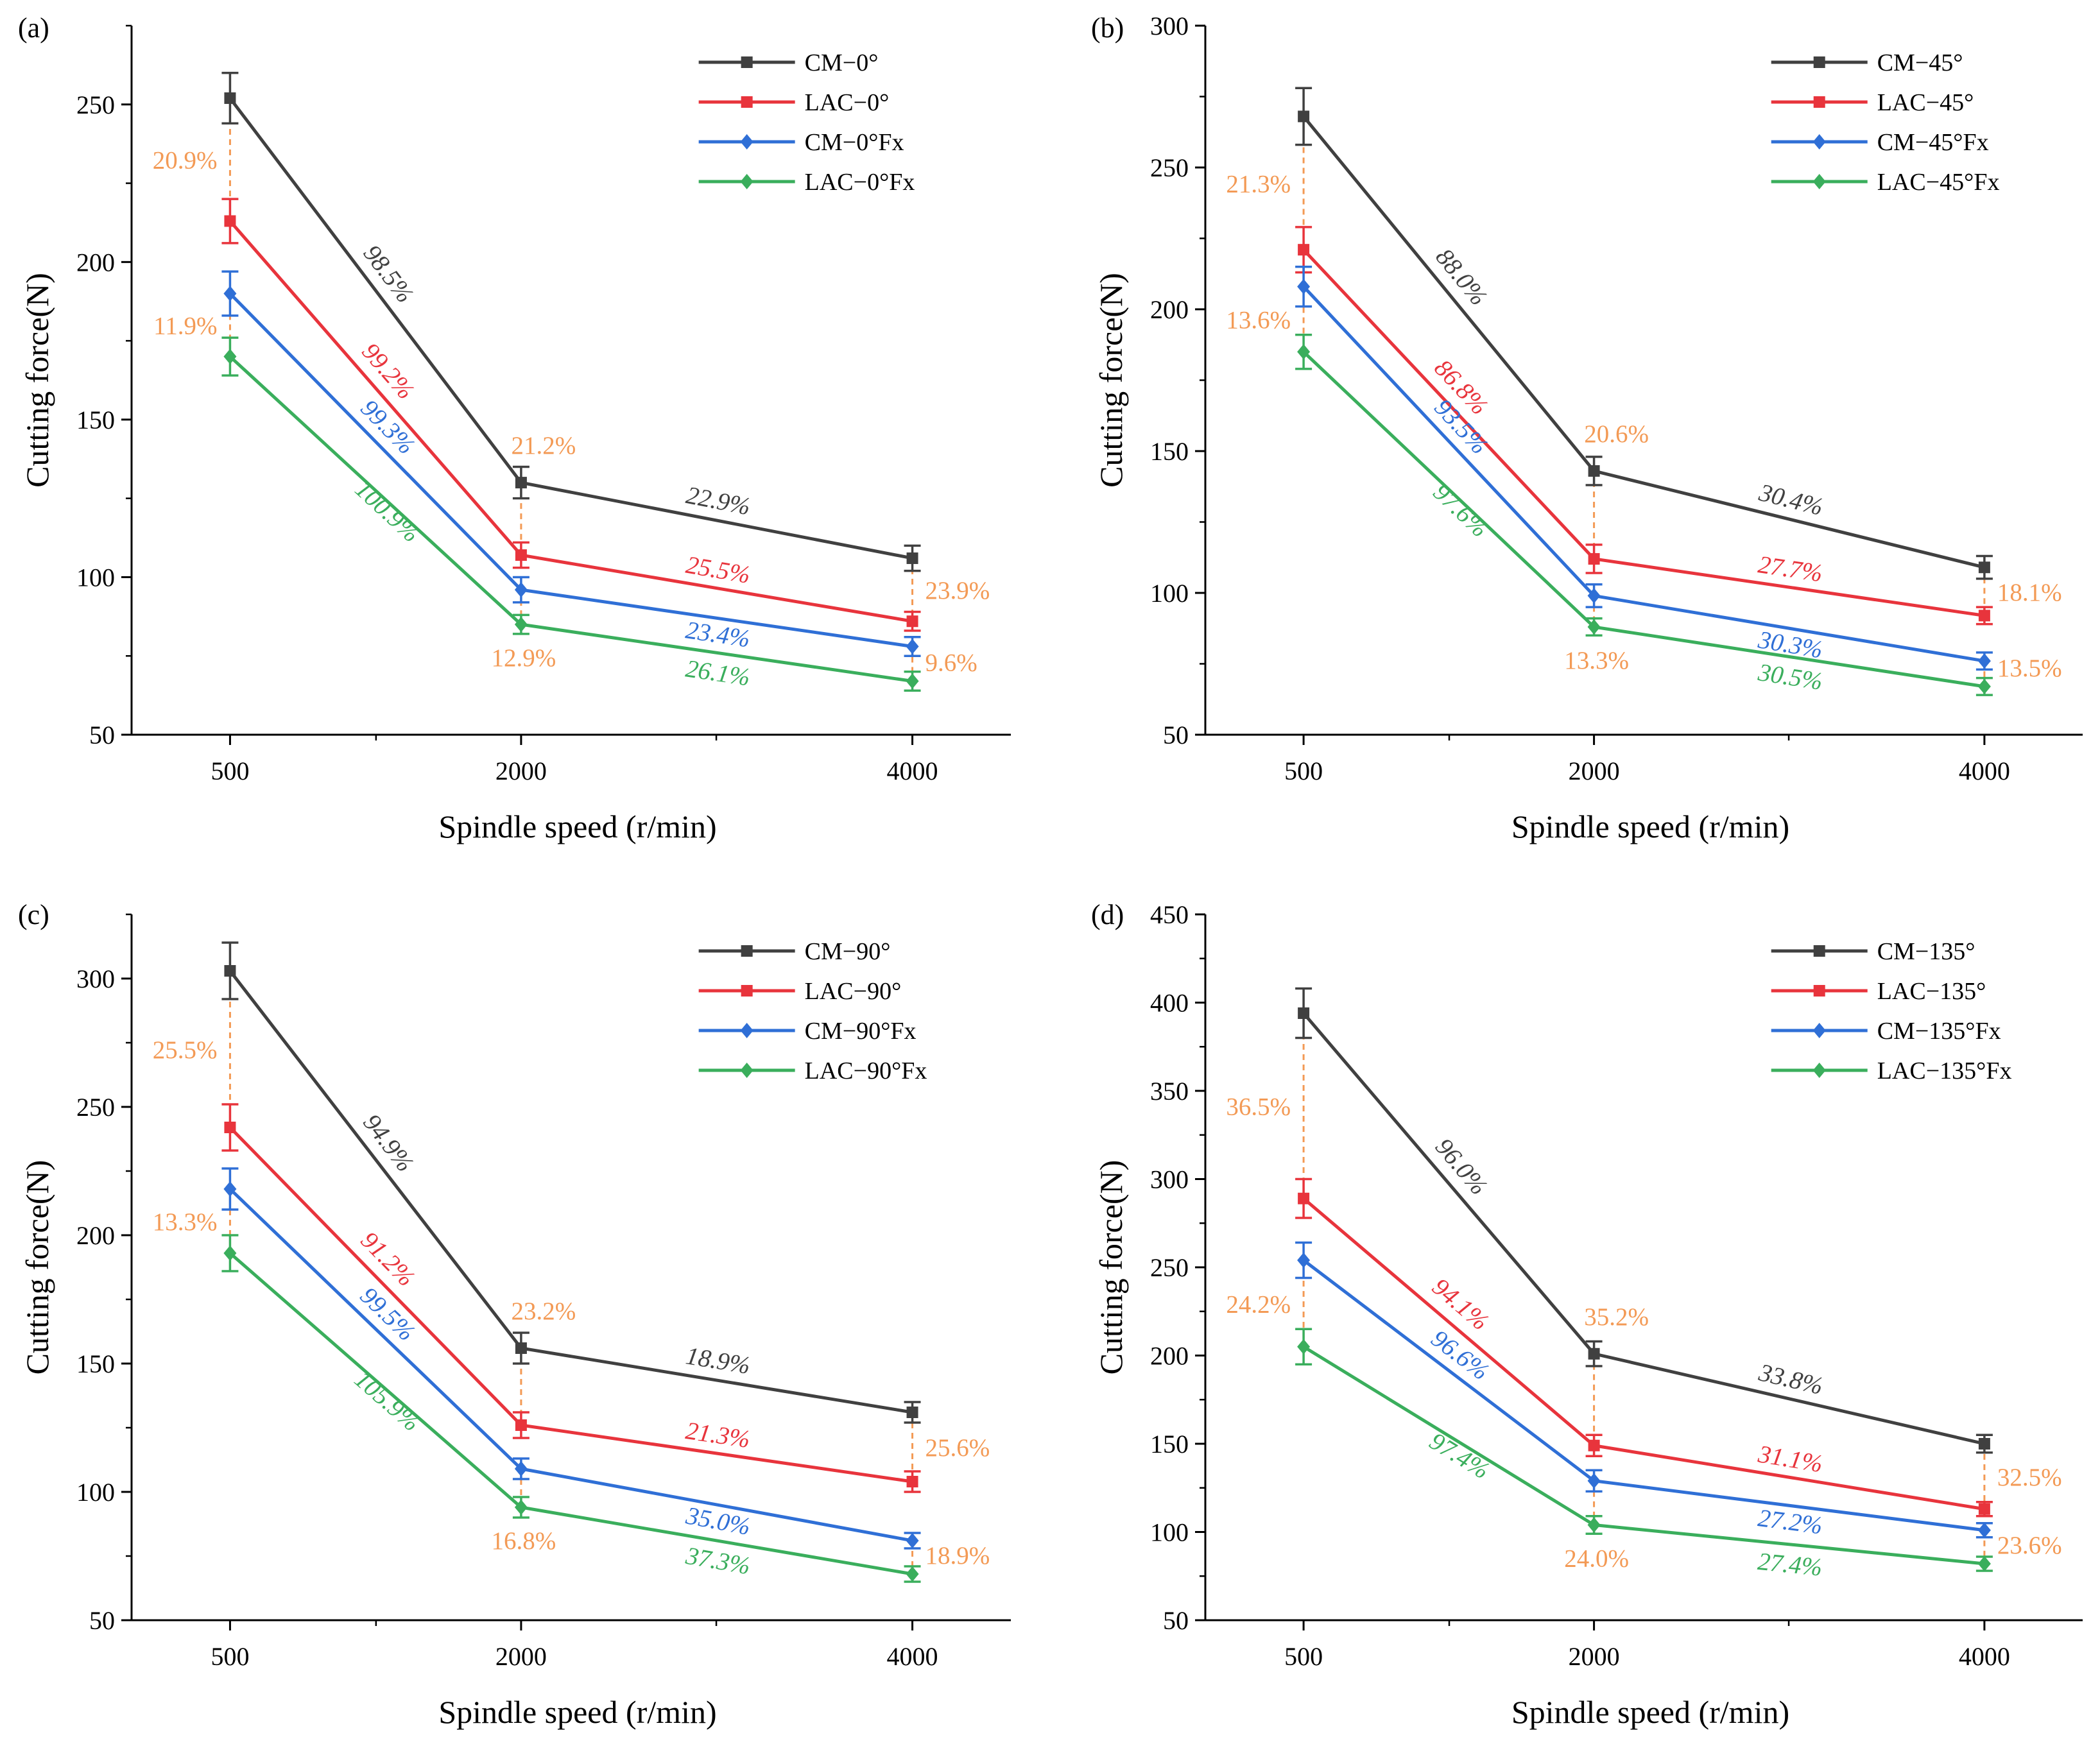 The image size is (2100, 1737). Describe the element at coordinates (719, 1561) in the screenshot. I see `slope-label-LACFx: 37.3%` at that location.